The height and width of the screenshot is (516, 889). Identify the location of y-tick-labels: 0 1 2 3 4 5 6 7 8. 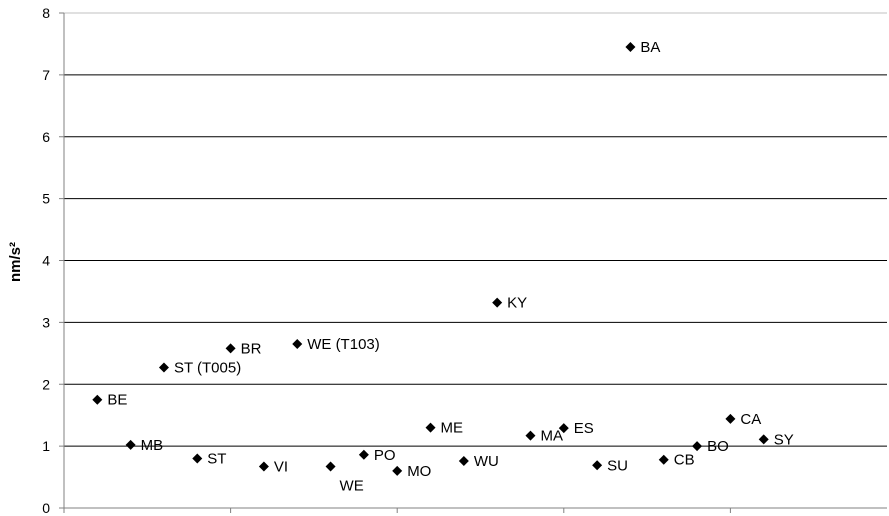
(46, 260).